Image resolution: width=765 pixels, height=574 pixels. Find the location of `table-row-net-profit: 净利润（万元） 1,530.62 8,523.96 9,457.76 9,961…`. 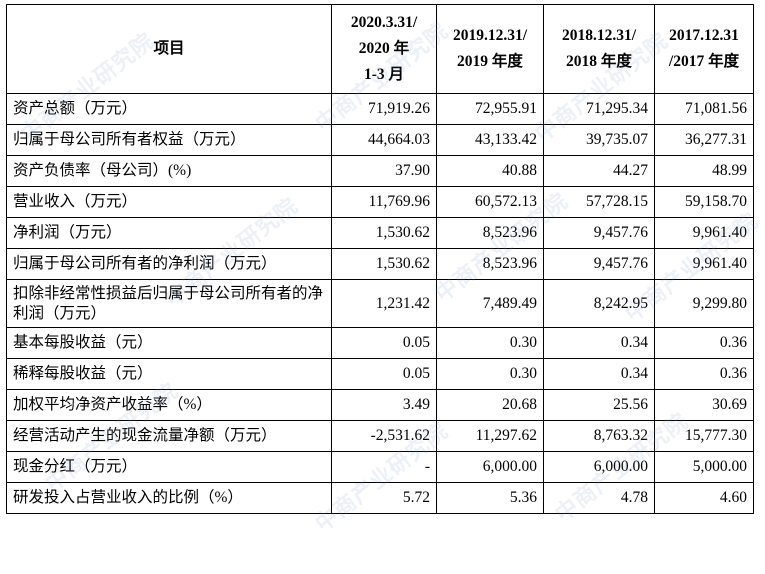

table-row-net-profit: 净利润（万元） 1,530.62 8,523.96 9,457.76 9,961… is located at coordinates (380, 233).